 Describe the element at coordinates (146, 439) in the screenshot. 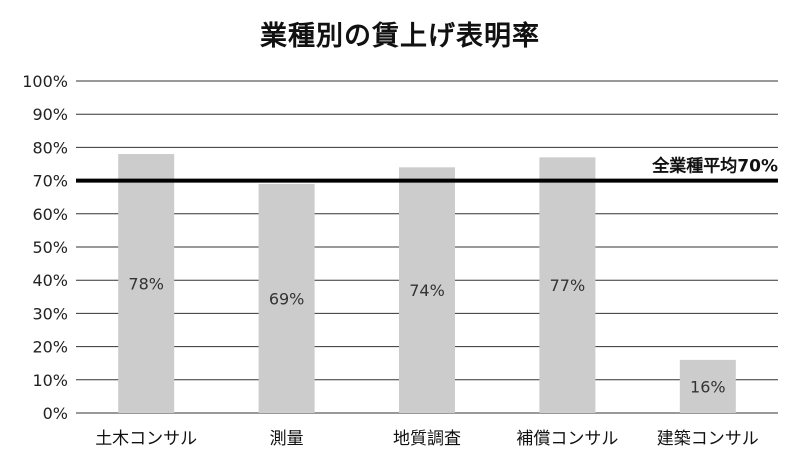

I see `x-category-label: 土木コンサル` at that location.